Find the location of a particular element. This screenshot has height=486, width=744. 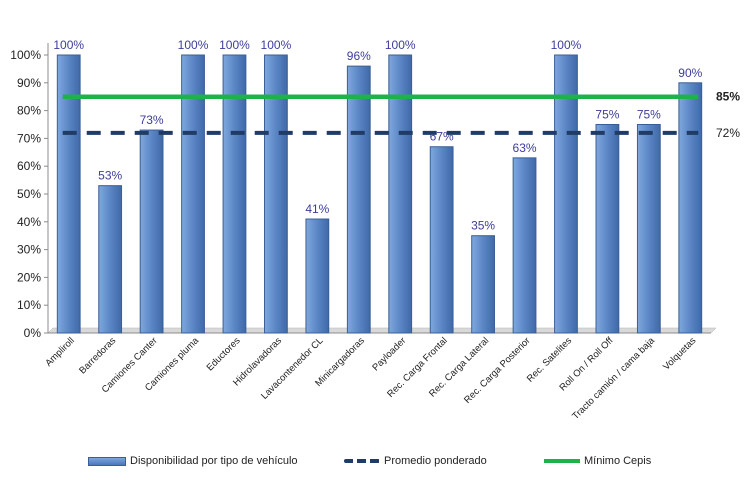

data-label: 41% is located at coordinates (317, 209).